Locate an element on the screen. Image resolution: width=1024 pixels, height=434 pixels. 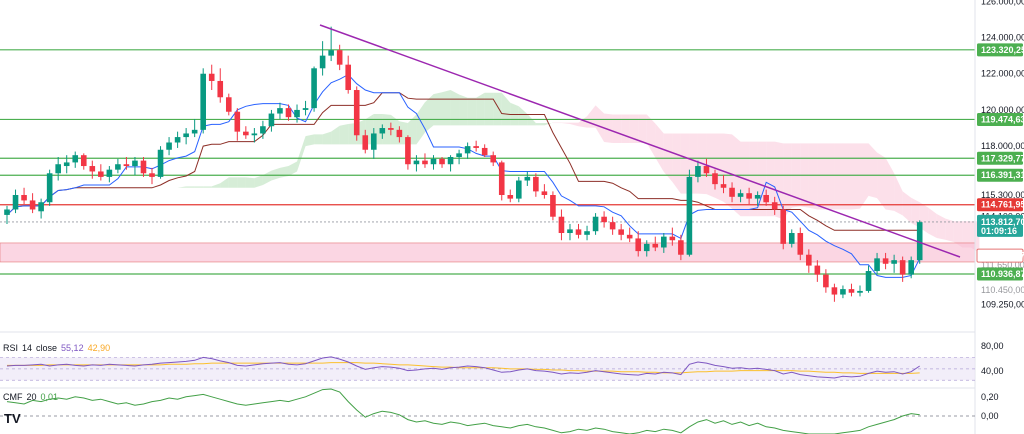
cmf-line is located at coordinates (463, 411).